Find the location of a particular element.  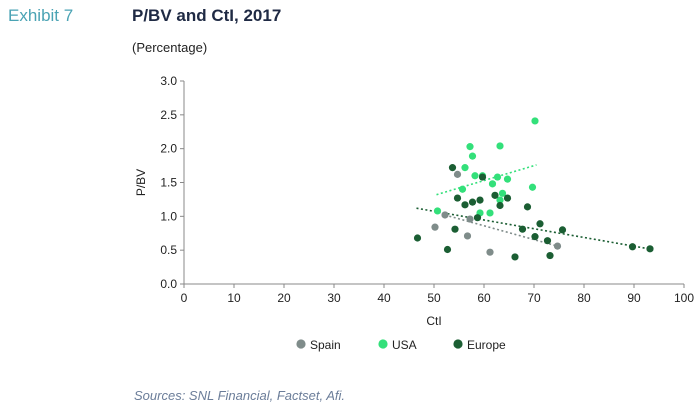

x-tick-label: 70 is located at coordinates (534, 298).